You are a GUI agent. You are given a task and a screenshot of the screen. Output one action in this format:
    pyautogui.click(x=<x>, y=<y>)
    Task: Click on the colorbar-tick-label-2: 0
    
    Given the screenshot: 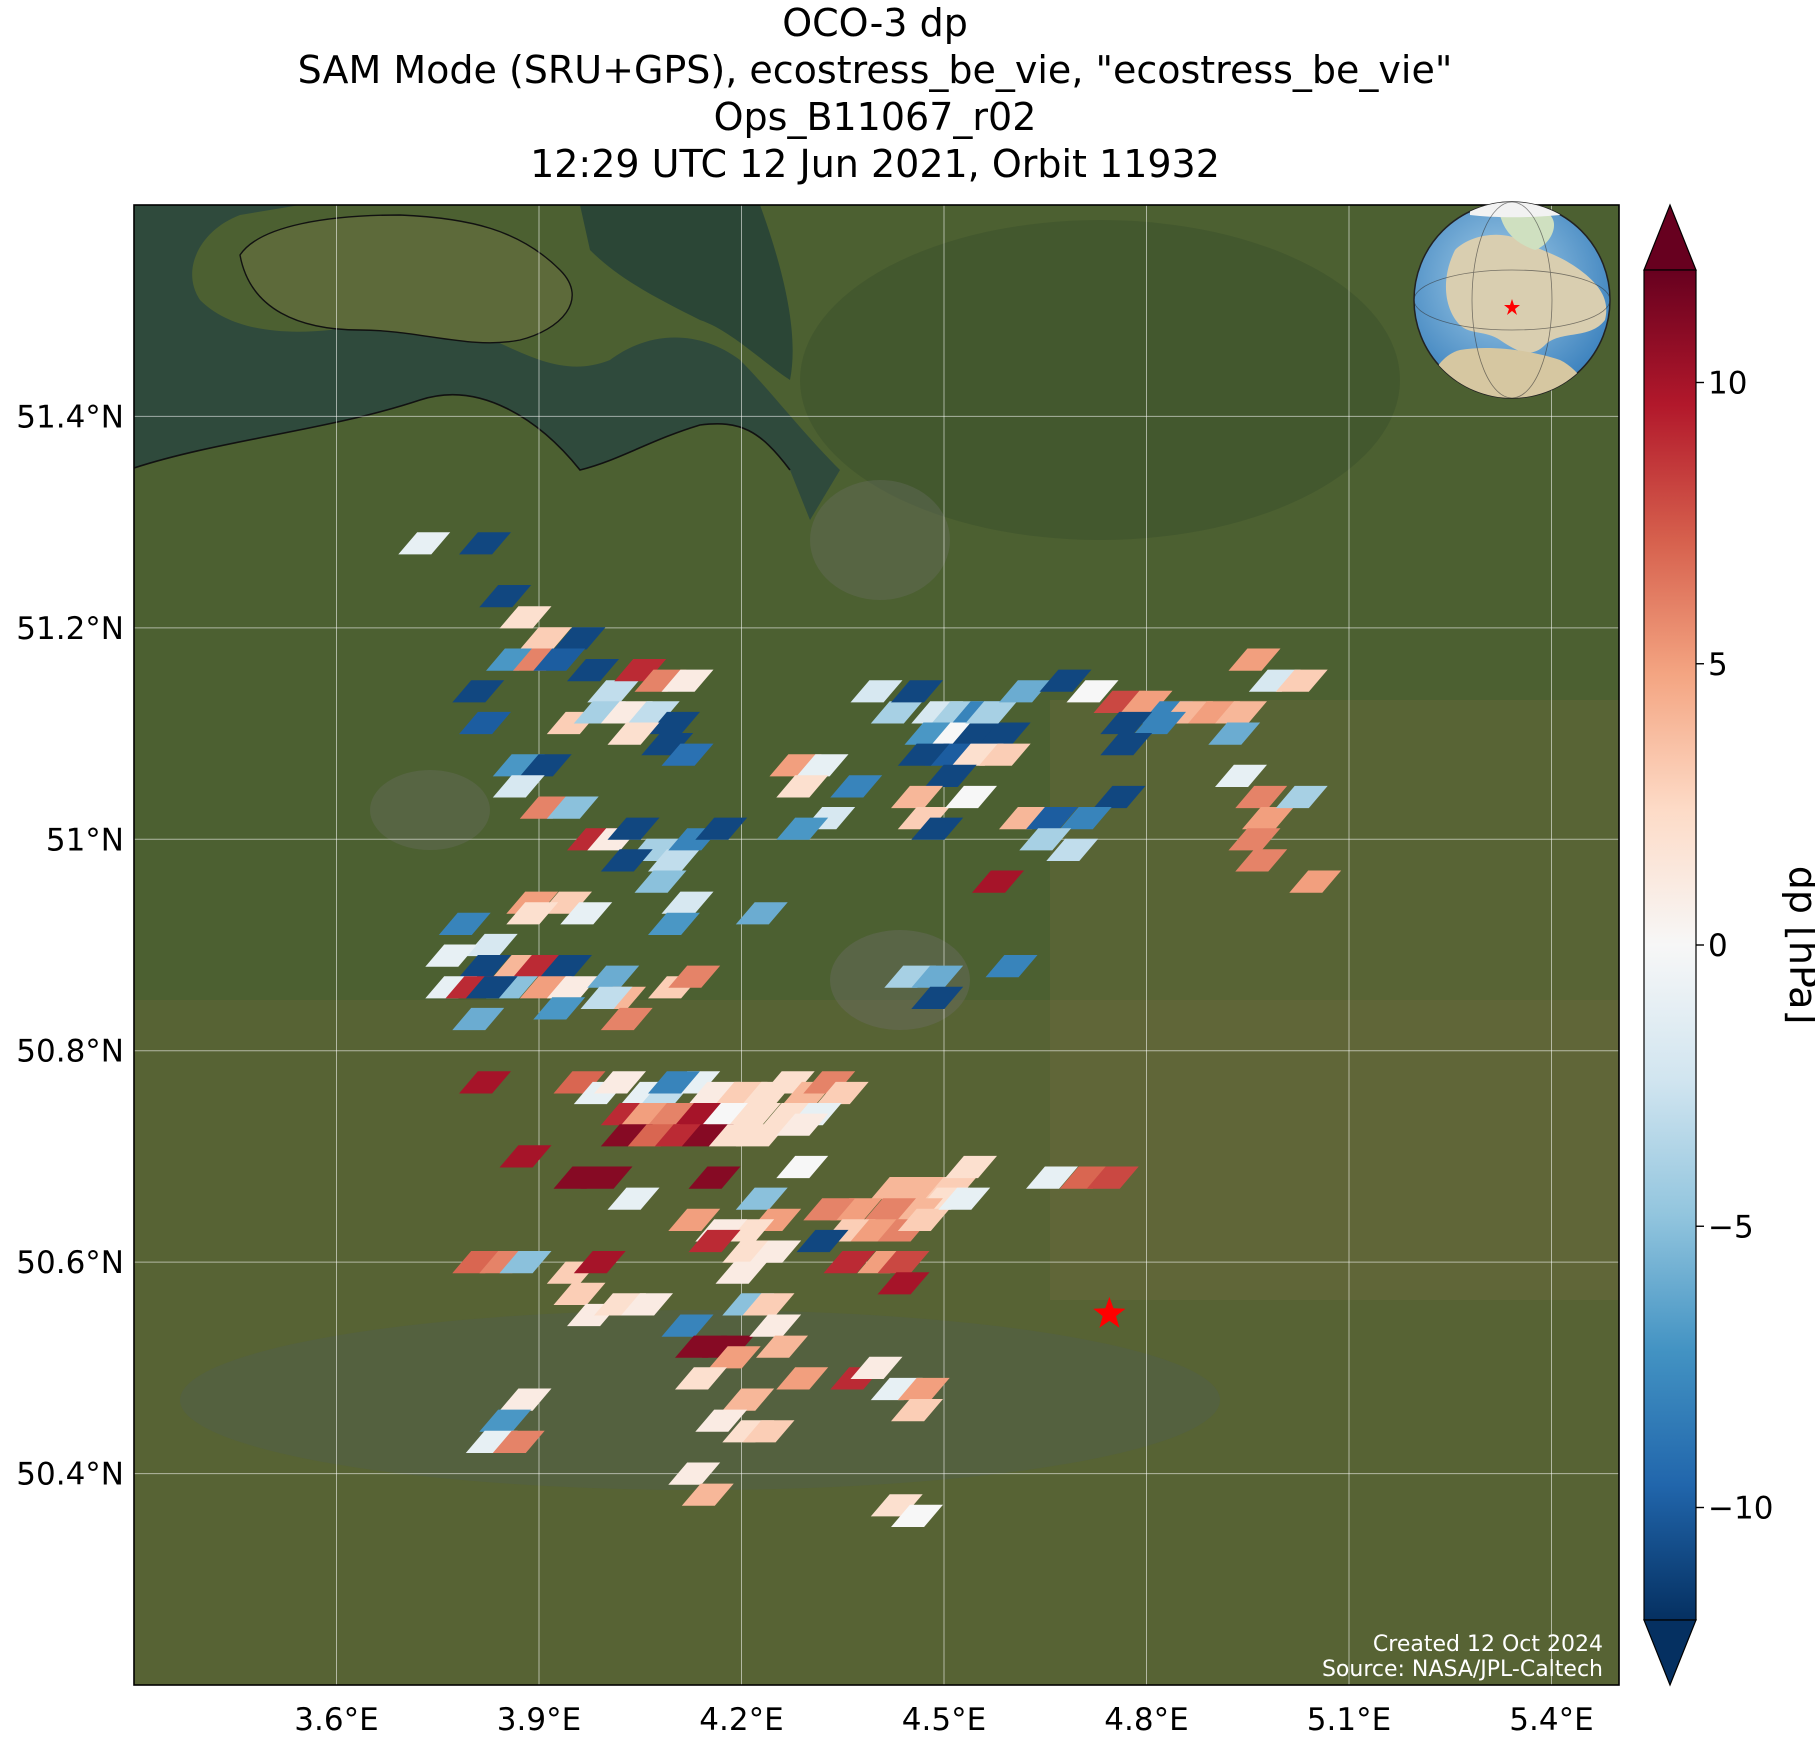 What is the action you would take?
    pyautogui.click(x=1718, y=946)
    